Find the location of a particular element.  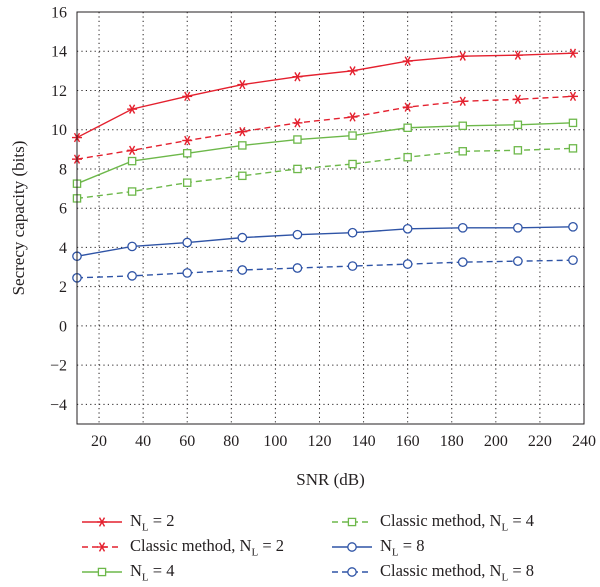

x-tick-label: 180 is located at coordinates (452, 441).